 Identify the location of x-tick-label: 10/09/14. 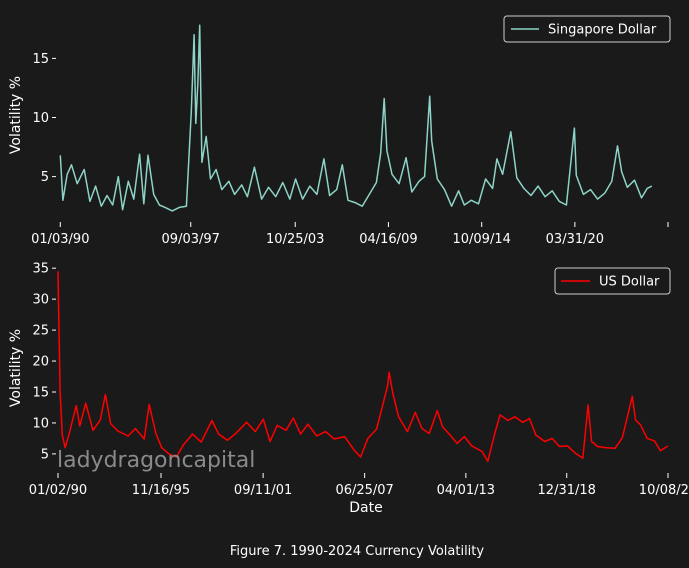
(481, 239).